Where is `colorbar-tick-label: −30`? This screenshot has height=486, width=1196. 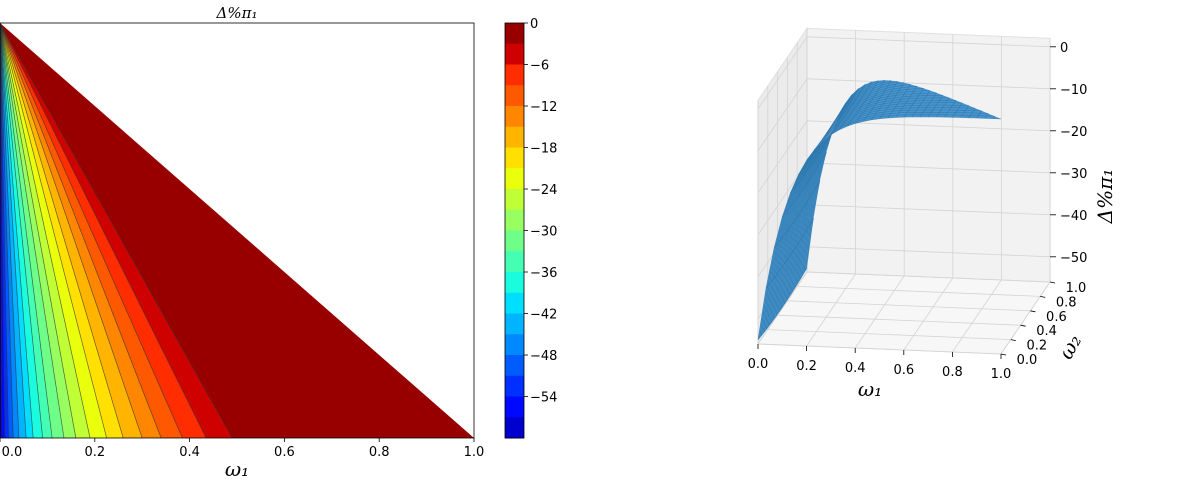 colorbar-tick-label: −30 is located at coordinates (543, 232).